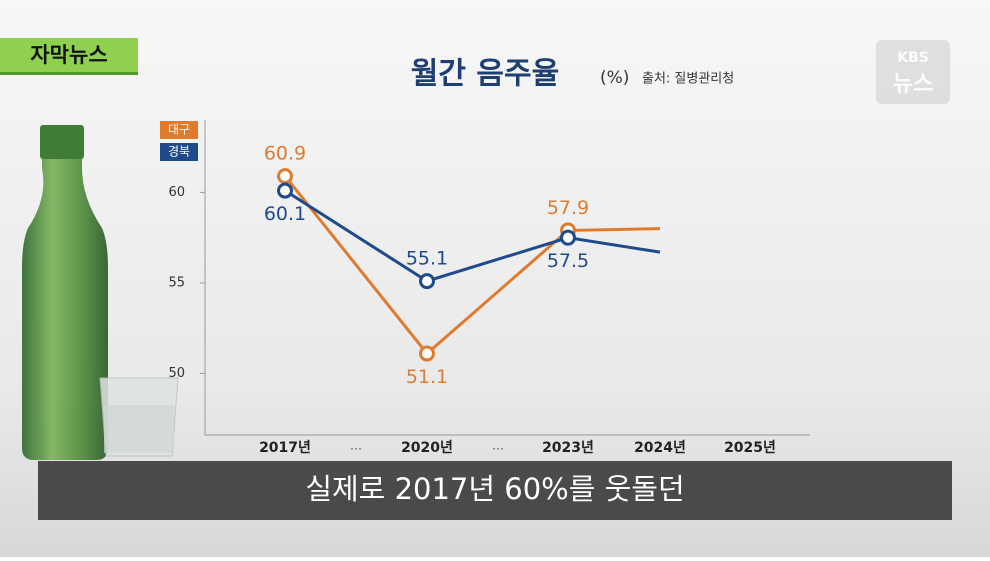  Describe the element at coordinates (427, 377) in the screenshot. I see `data-label: 51.1` at that location.